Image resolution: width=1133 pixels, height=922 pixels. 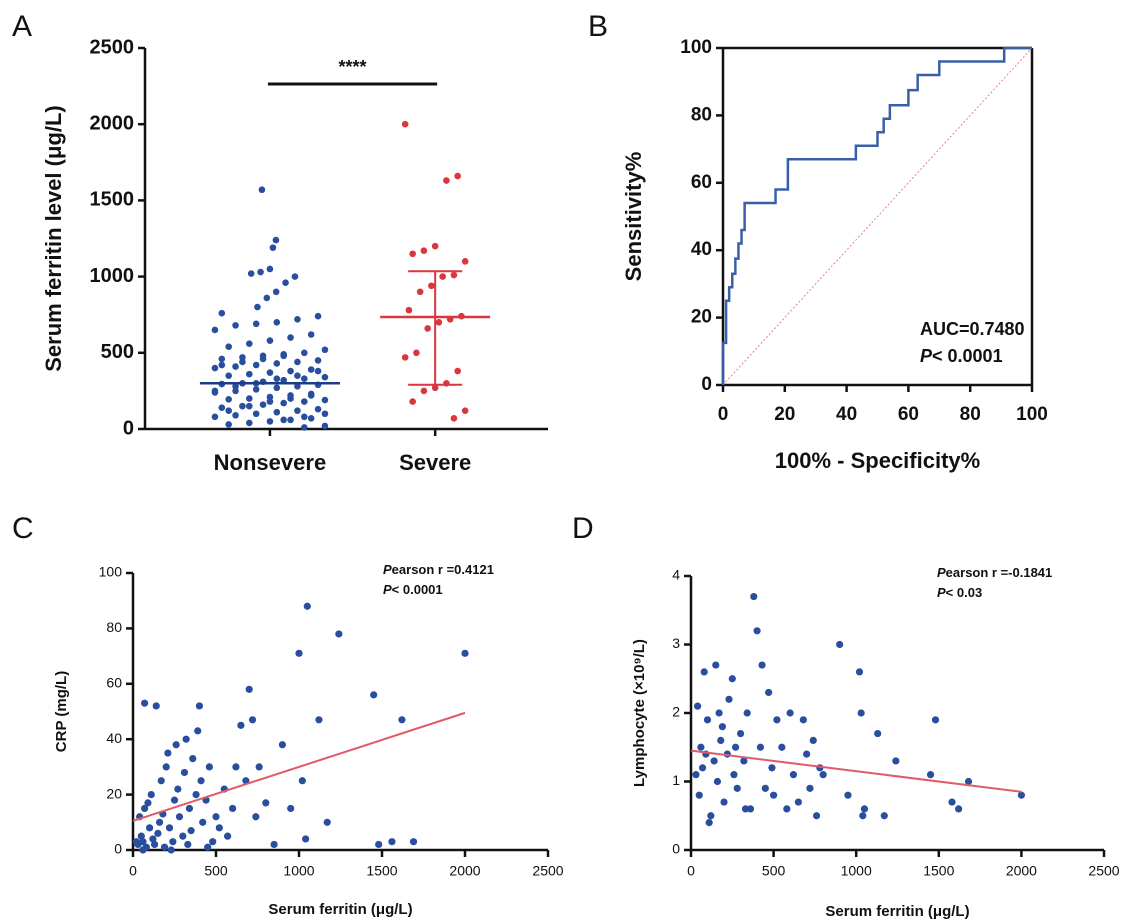 What do you see at coordinates (908, 414) in the screenshot?
I see `x-tick-label: 60` at bounding box center [908, 414].